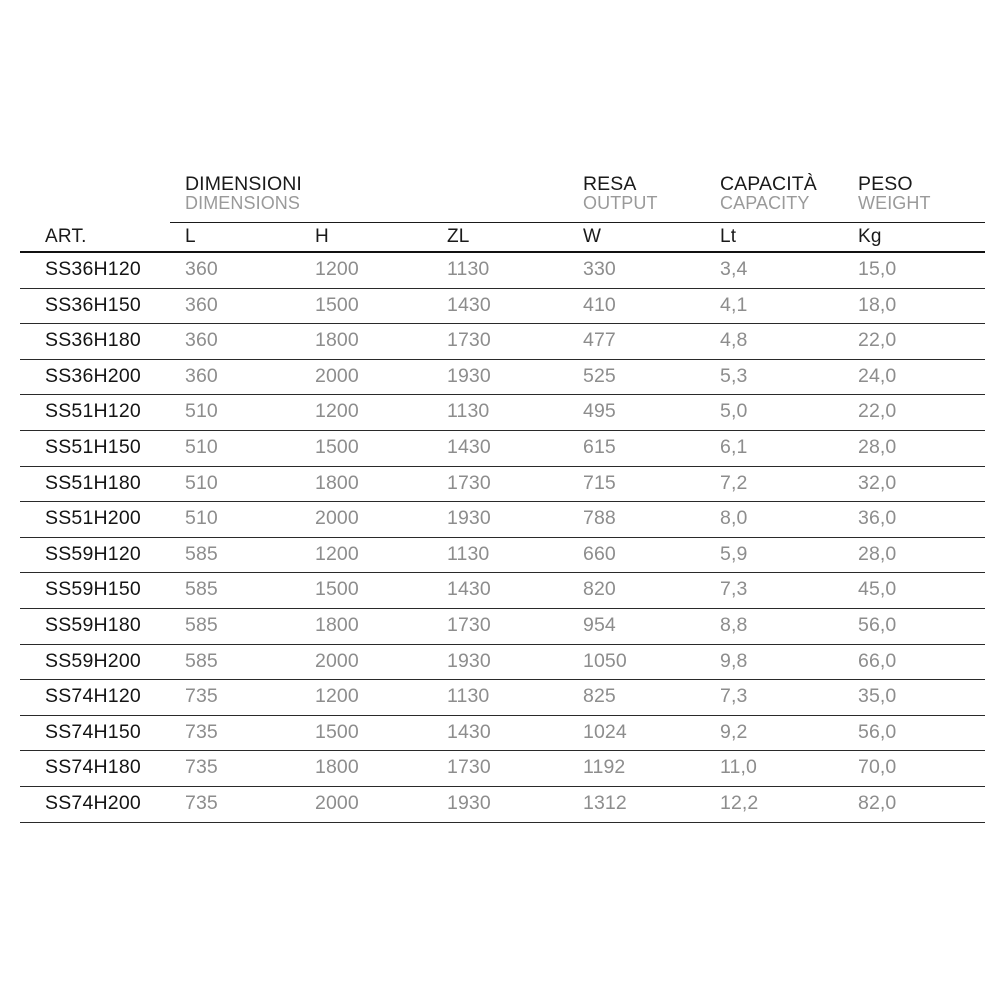  What do you see at coordinates (469, 340) in the screenshot?
I see `cell-zl: 1730` at bounding box center [469, 340].